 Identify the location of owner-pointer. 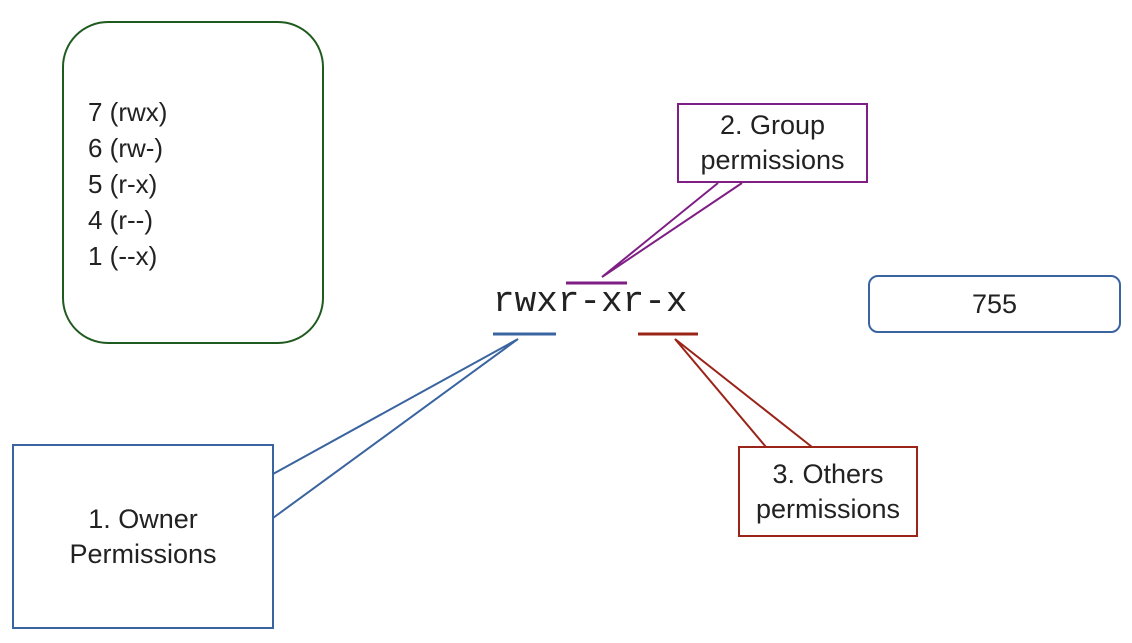
(395, 428).